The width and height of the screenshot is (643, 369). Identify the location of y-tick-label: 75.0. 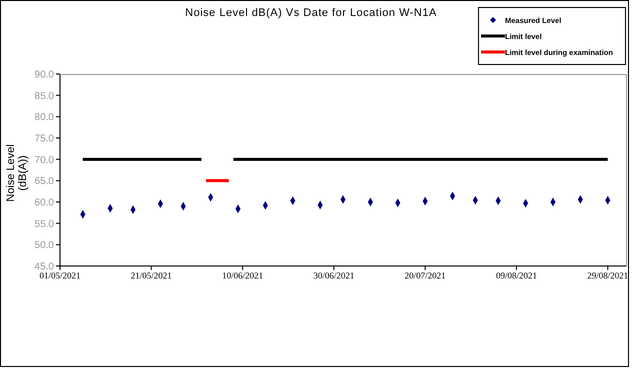
(44, 139).